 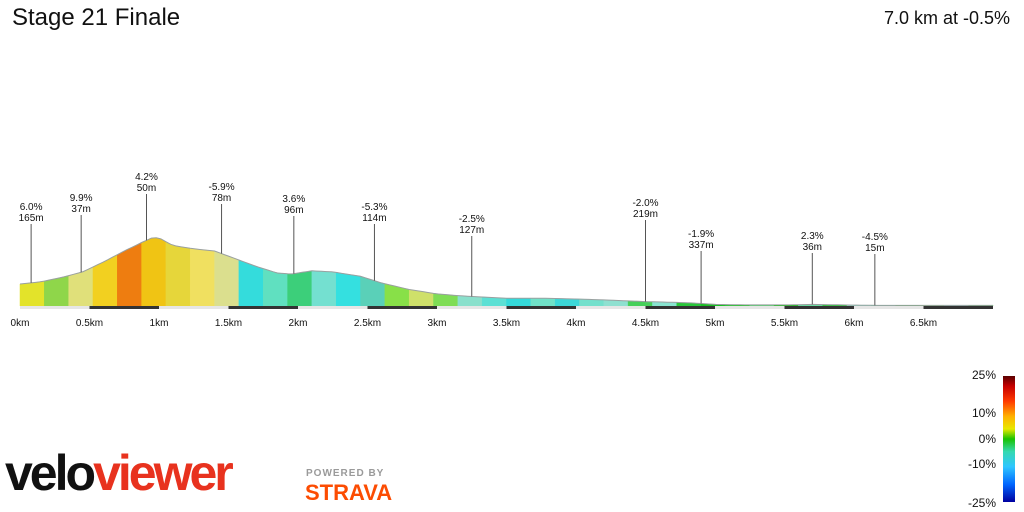 What do you see at coordinates (854, 323) in the screenshot?
I see `x-tick-label: 6km` at bounding box center [854, 323].